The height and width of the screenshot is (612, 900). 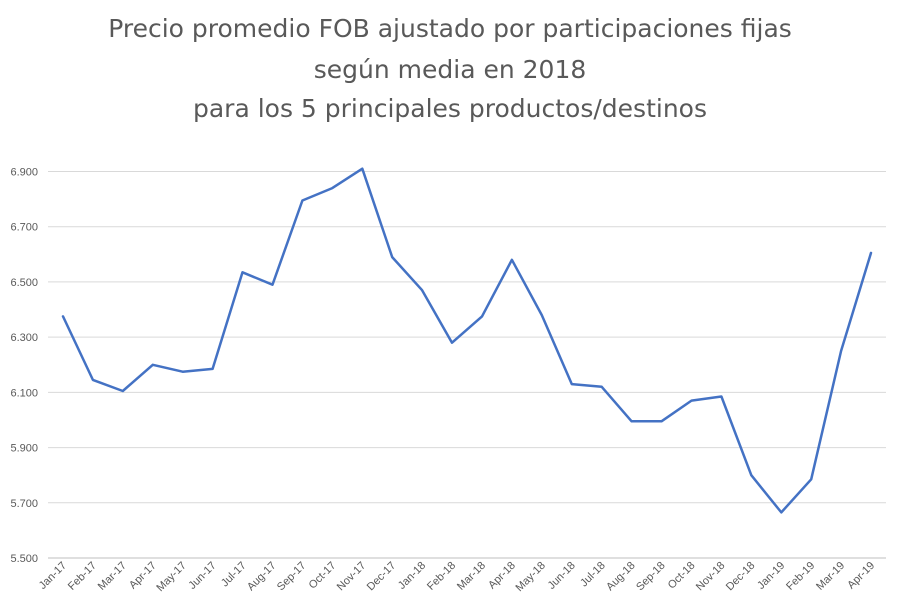 I want to click on y-tick-label: 6.300, so click(x=24, y=338).